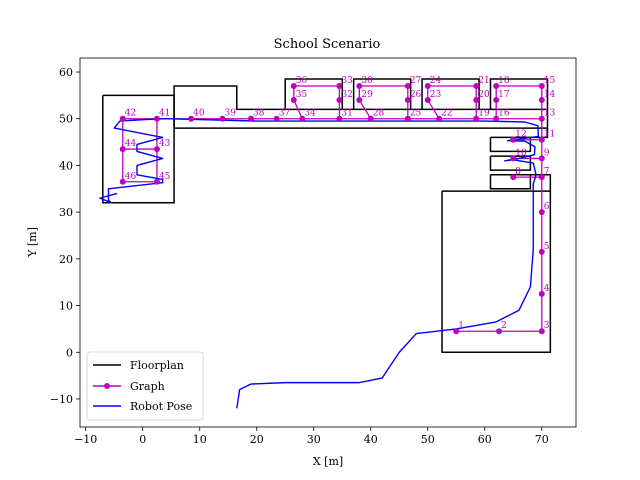 This screenshot has height=480, width=640. Describe the element at coordinates (346, 95) in the screenshot. I see `graph-node-label-32: 32` at that location.